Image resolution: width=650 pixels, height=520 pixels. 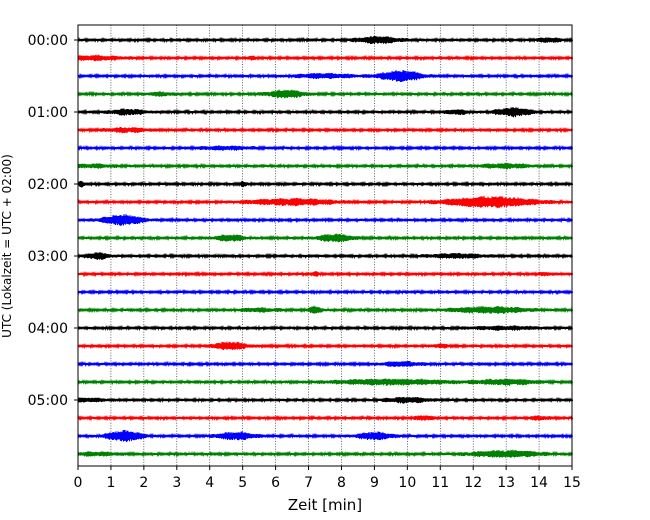 I want to click on y-tick-label: 04:00, so click(x=48, y=329).